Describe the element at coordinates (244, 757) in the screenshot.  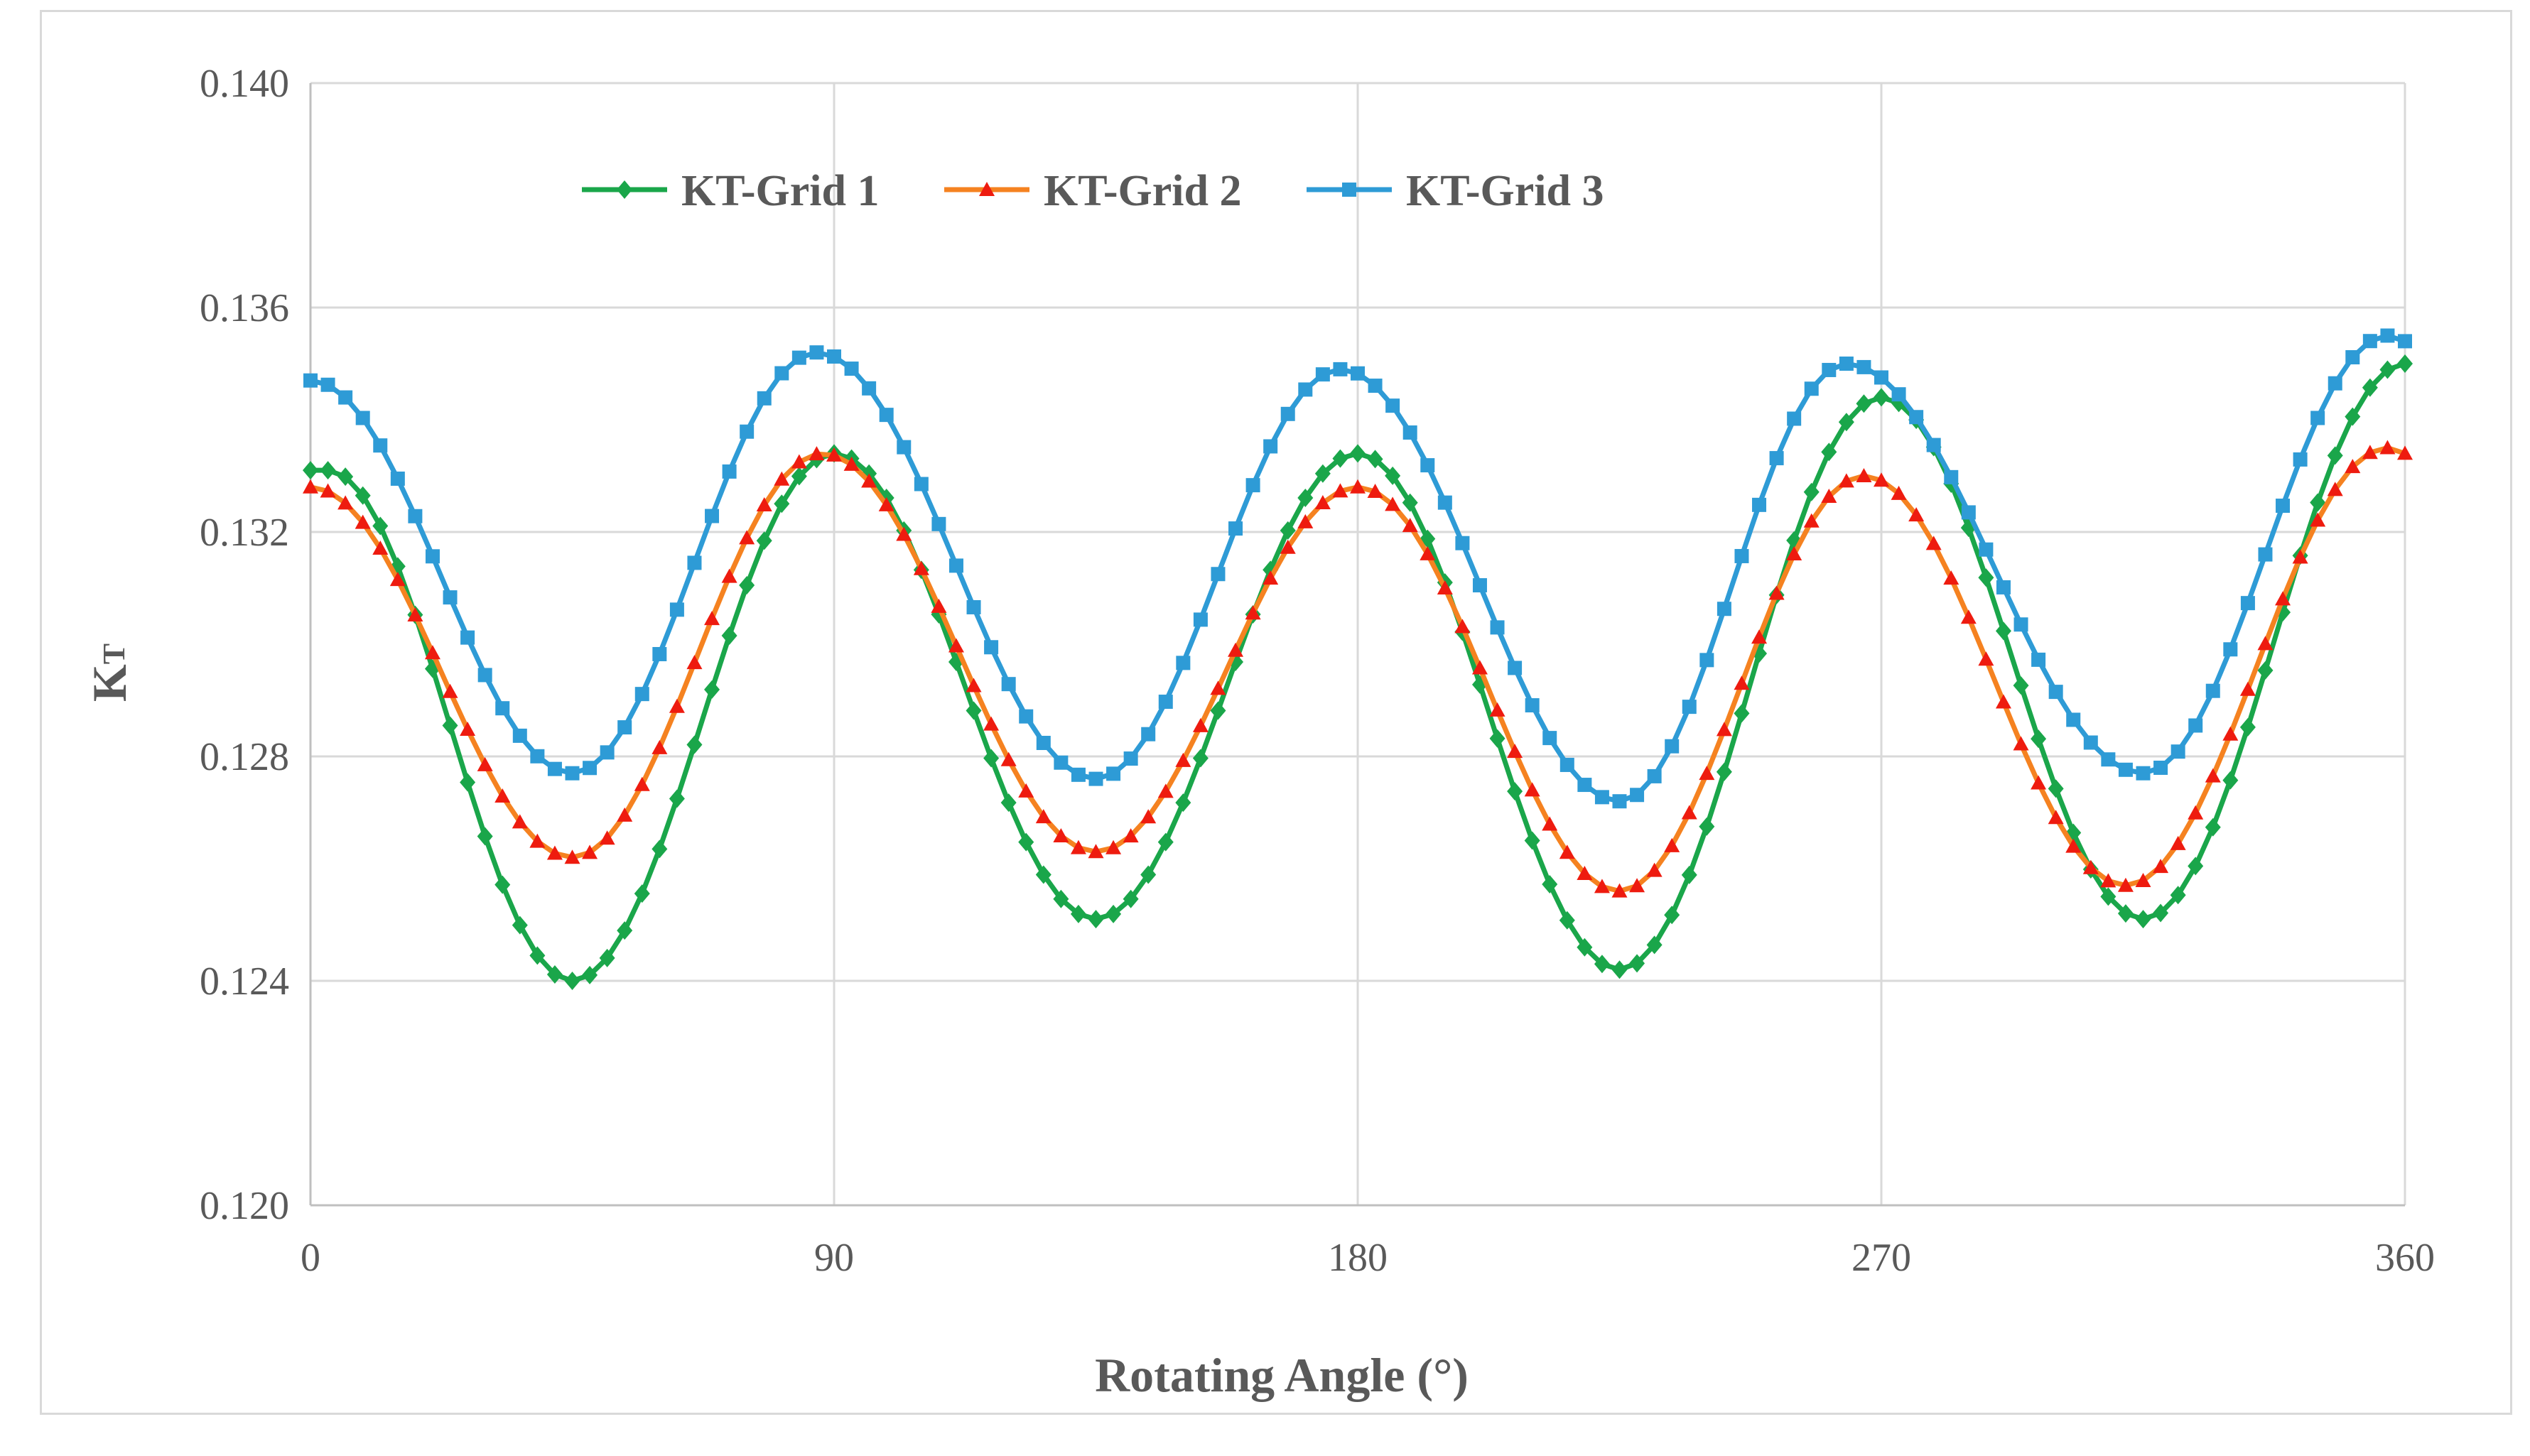
I see `y-tick-label: 0.128` at that location.